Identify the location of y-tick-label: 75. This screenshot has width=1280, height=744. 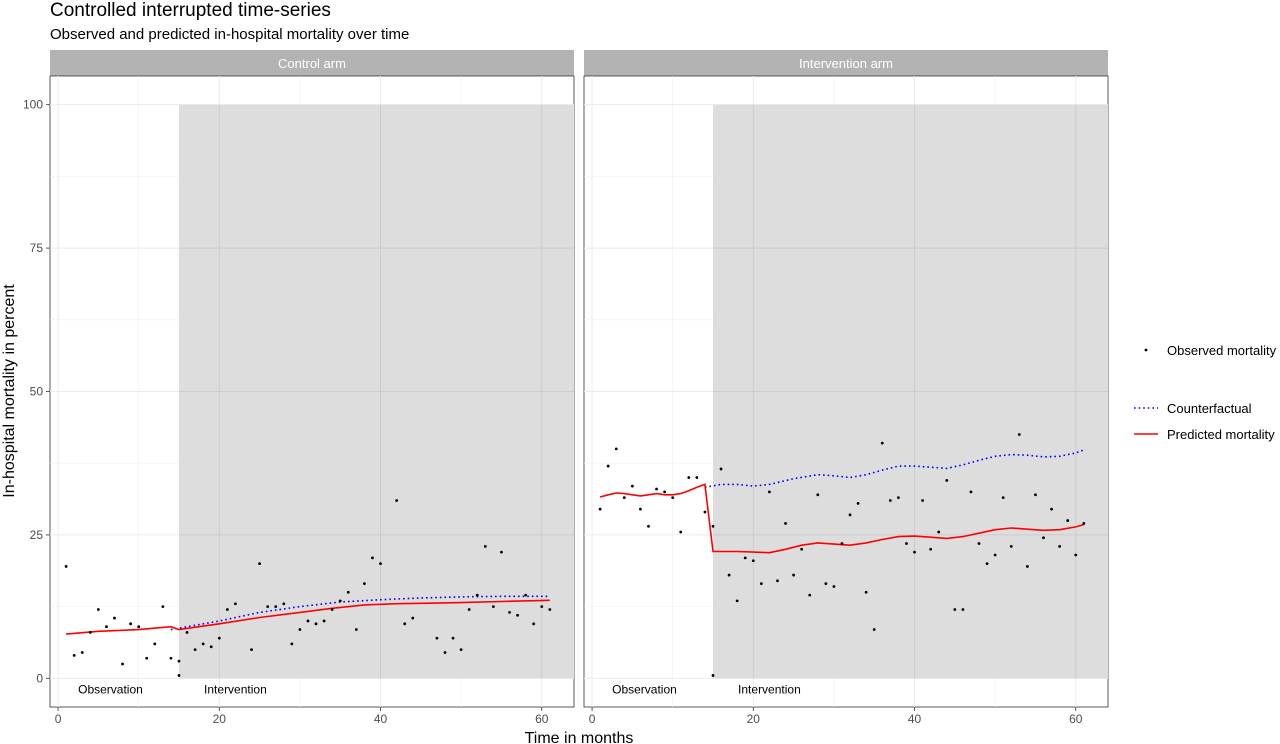
(37, 248).